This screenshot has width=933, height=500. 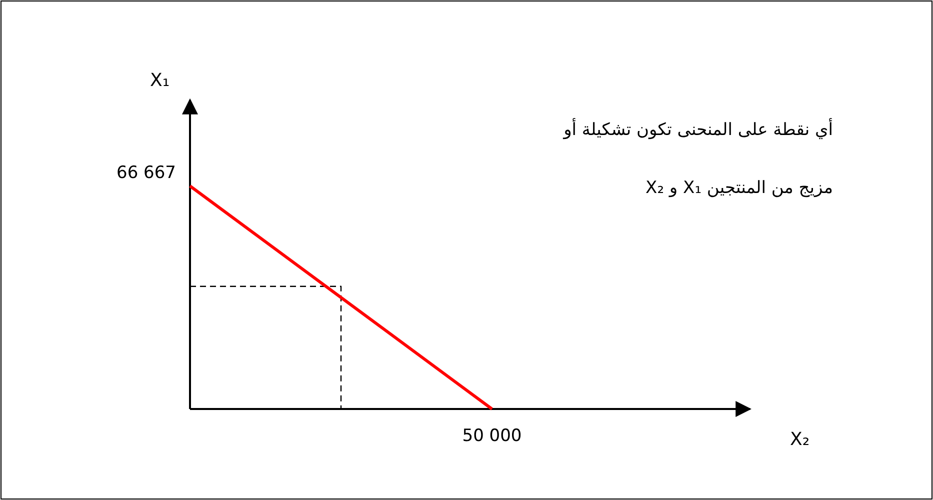 What do you see at coordinates (800, 439) in the screenshot?
I see `annotation: X₂` at bounding box center [800, 439].